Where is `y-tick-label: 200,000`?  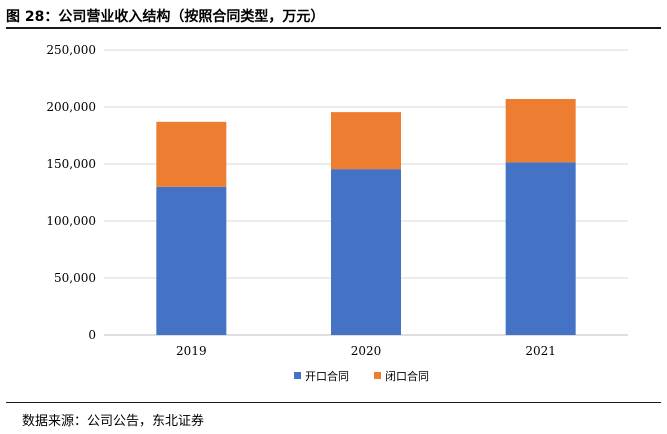 y-tick-label: 200,000 is located at coordinates (71, 107).